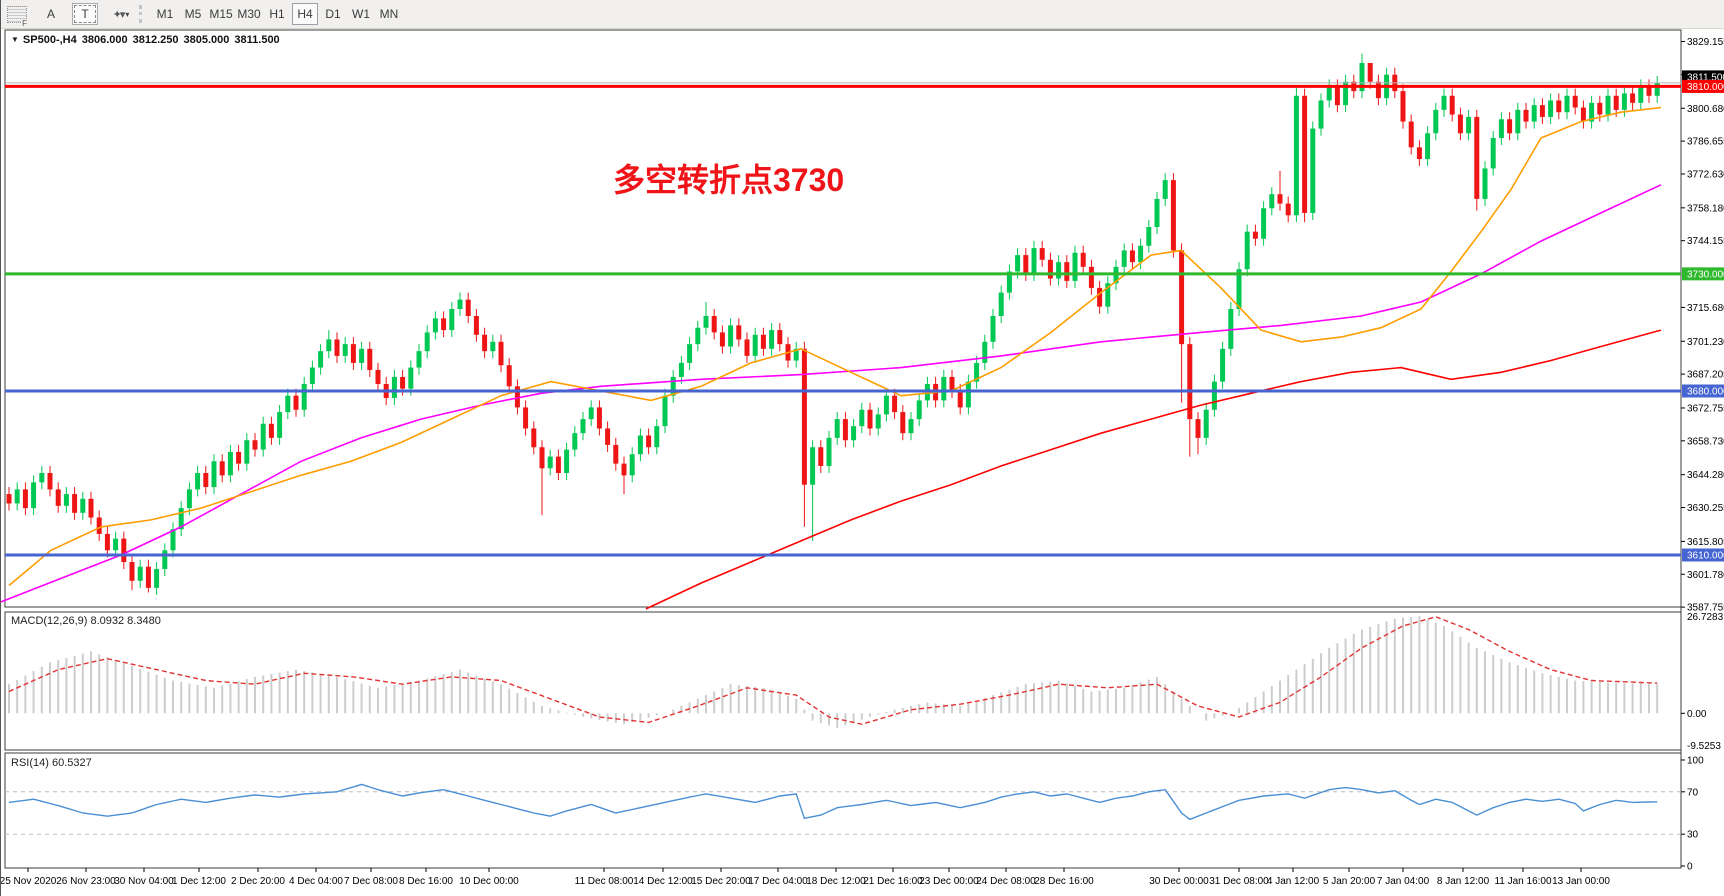  I want to click on svg-text: 3615.805, so click(1705, 542).